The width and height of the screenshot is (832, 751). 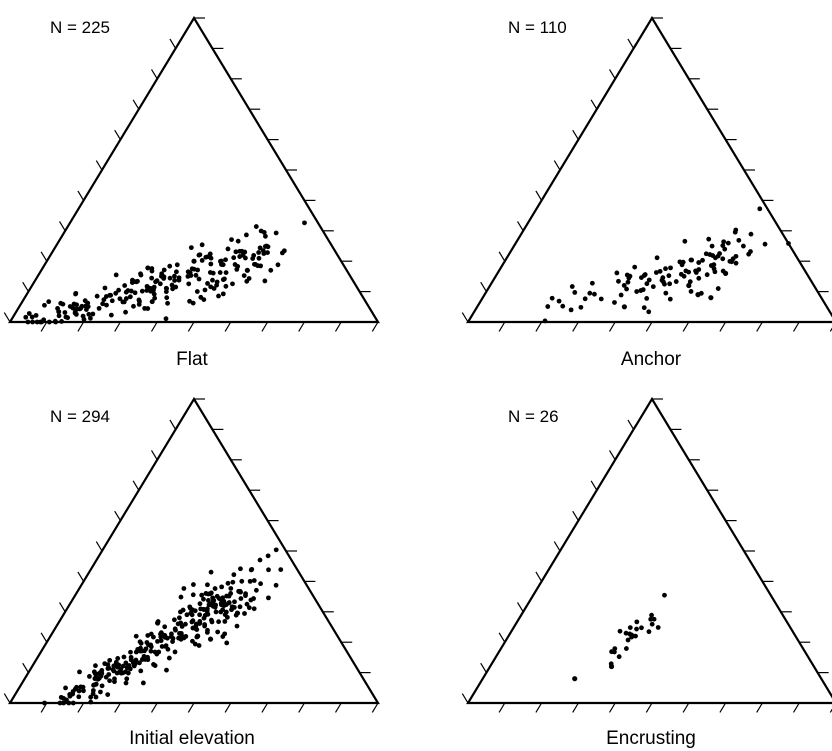 What do you see at coordinates (80, 27) in the screenshot?
I see `sample-size-label: N = 225` at bounding box center [80, 27].